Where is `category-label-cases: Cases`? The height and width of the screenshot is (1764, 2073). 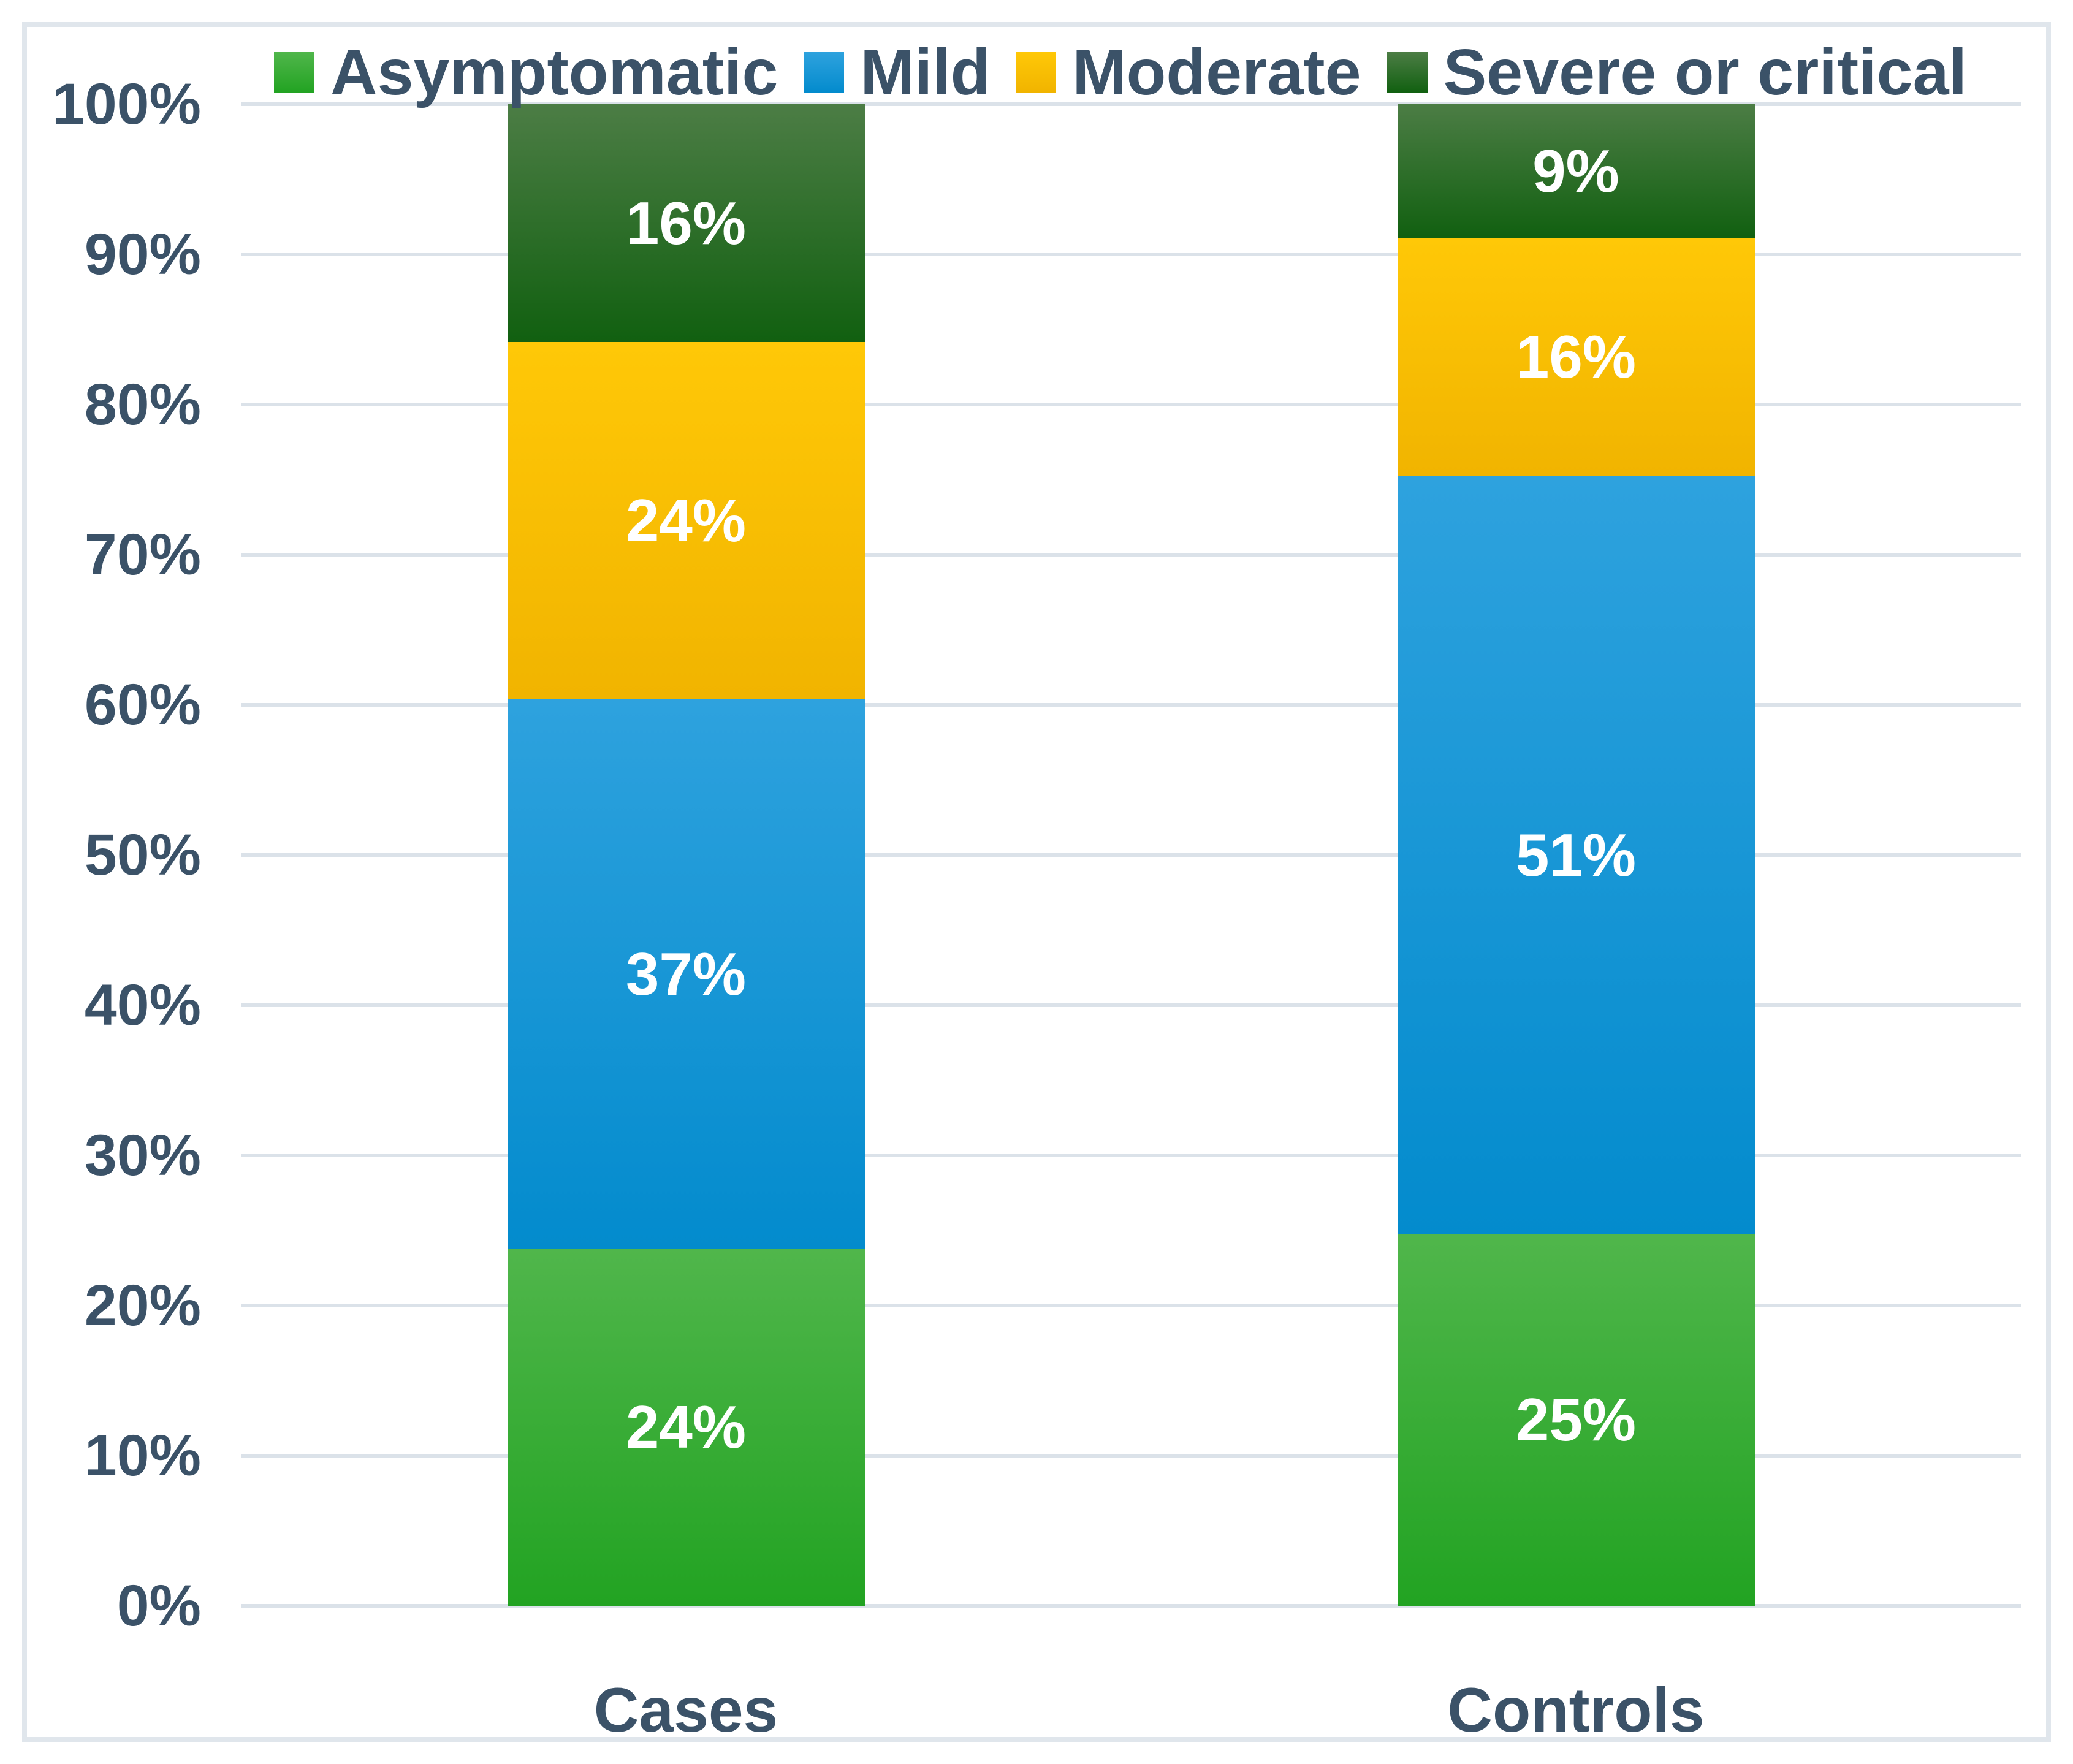
category-label-cases: Cases is located at coordinates (685, 1710).